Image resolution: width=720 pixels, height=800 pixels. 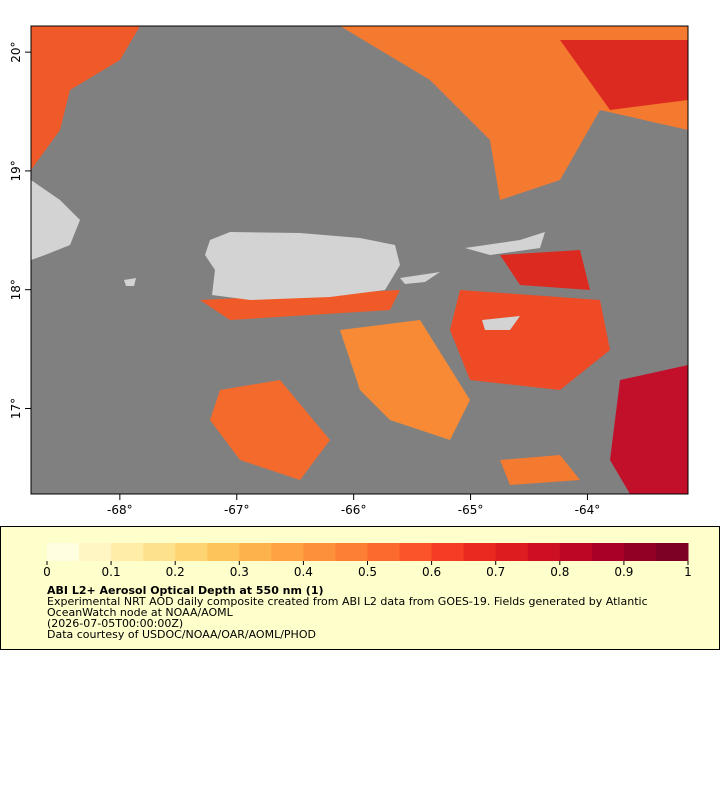 I want to click on y-tick-label: 17°, so click(x=16, y=408).